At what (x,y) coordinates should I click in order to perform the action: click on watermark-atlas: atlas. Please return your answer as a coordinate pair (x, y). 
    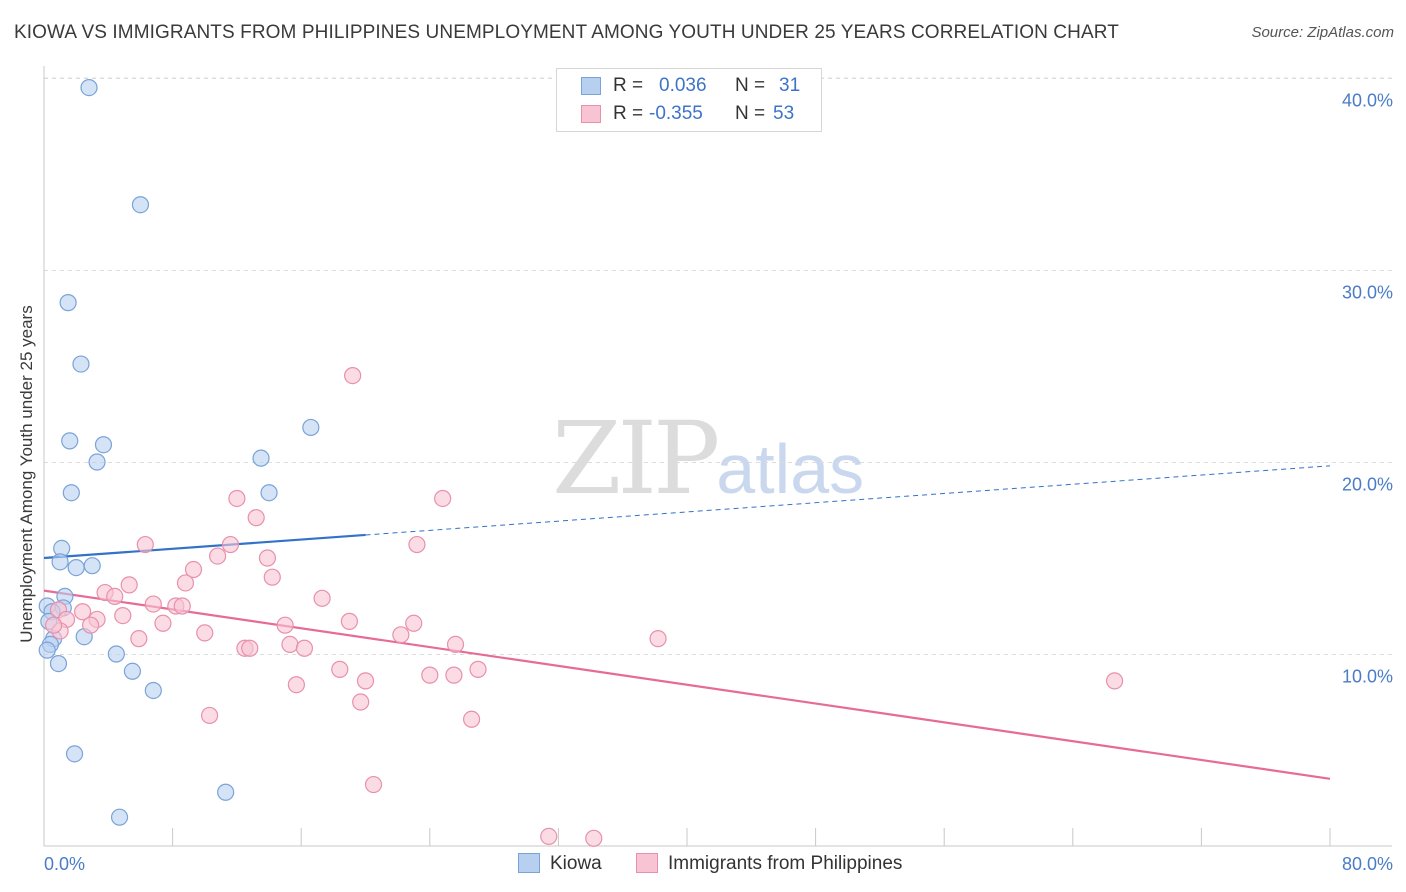
    Looking at the image, I should click on (790, 469).